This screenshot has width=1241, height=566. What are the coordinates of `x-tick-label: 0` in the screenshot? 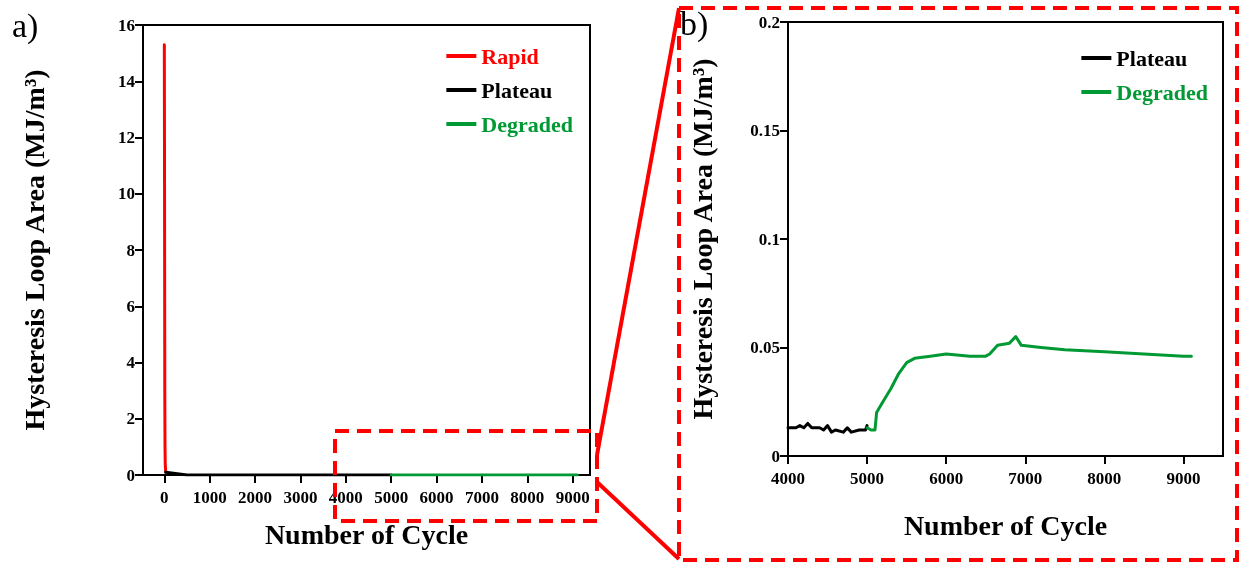 It's located at (164, 497).